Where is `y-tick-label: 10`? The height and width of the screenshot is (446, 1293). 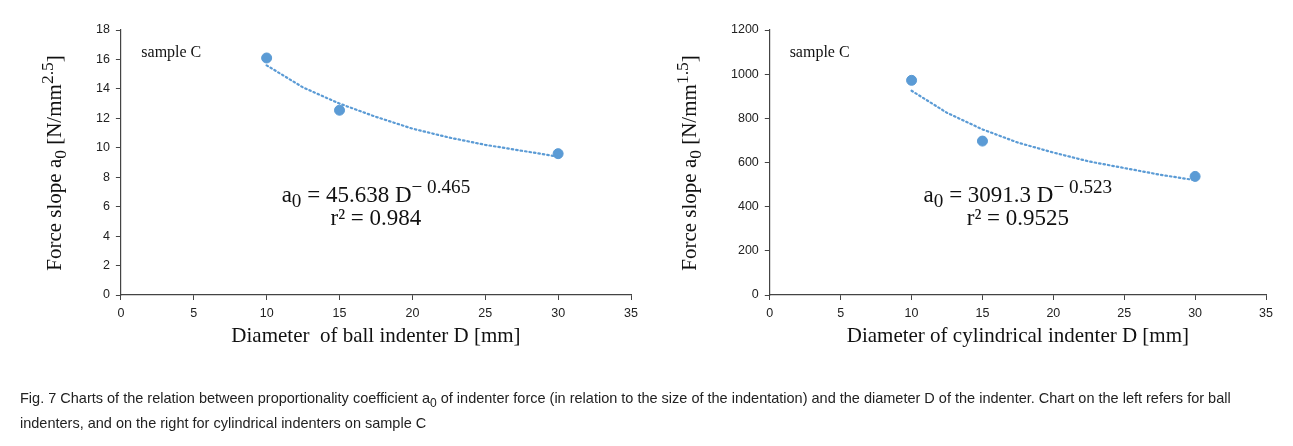 y-tick-label: 10 is located at coordinates (103, 147).